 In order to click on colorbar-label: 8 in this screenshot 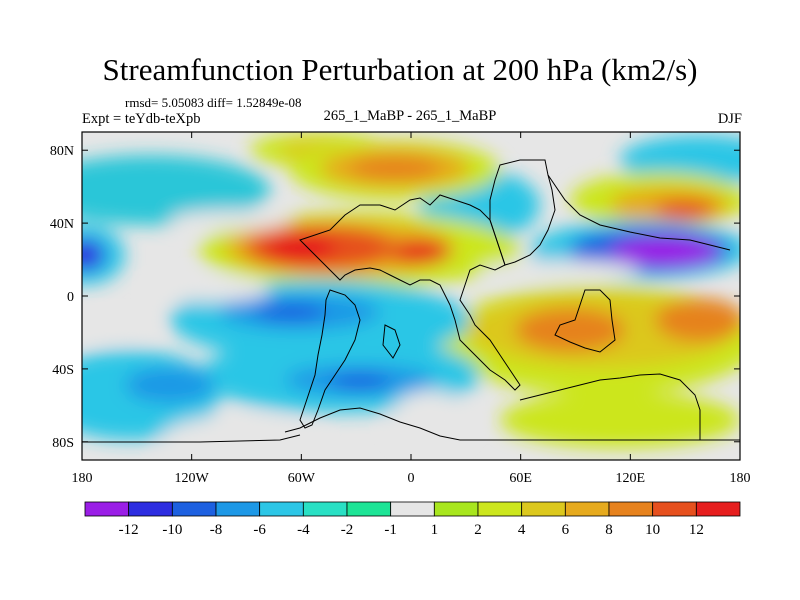, I will do `click(609, 530)`.